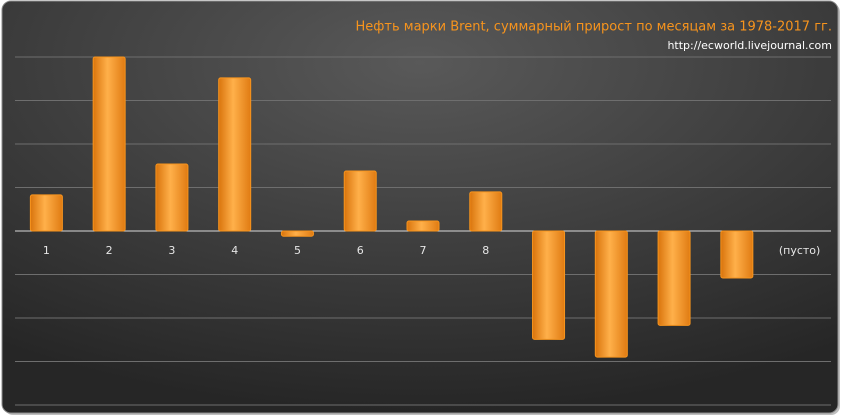  What do you see at coordinates (46, 250) in the screenshot?
I see `x-tick-label: 1` at bounding box center [46, 250].